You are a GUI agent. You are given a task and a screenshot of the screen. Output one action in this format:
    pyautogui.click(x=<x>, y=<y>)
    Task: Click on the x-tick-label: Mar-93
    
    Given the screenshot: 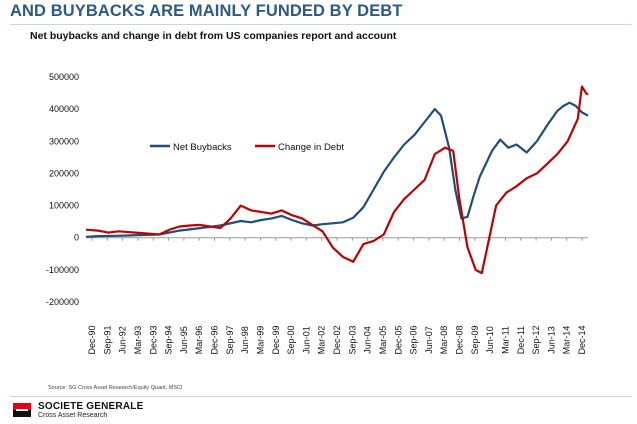 What is the action you would take?
    pyautogui.click(x=138, y=340)
    